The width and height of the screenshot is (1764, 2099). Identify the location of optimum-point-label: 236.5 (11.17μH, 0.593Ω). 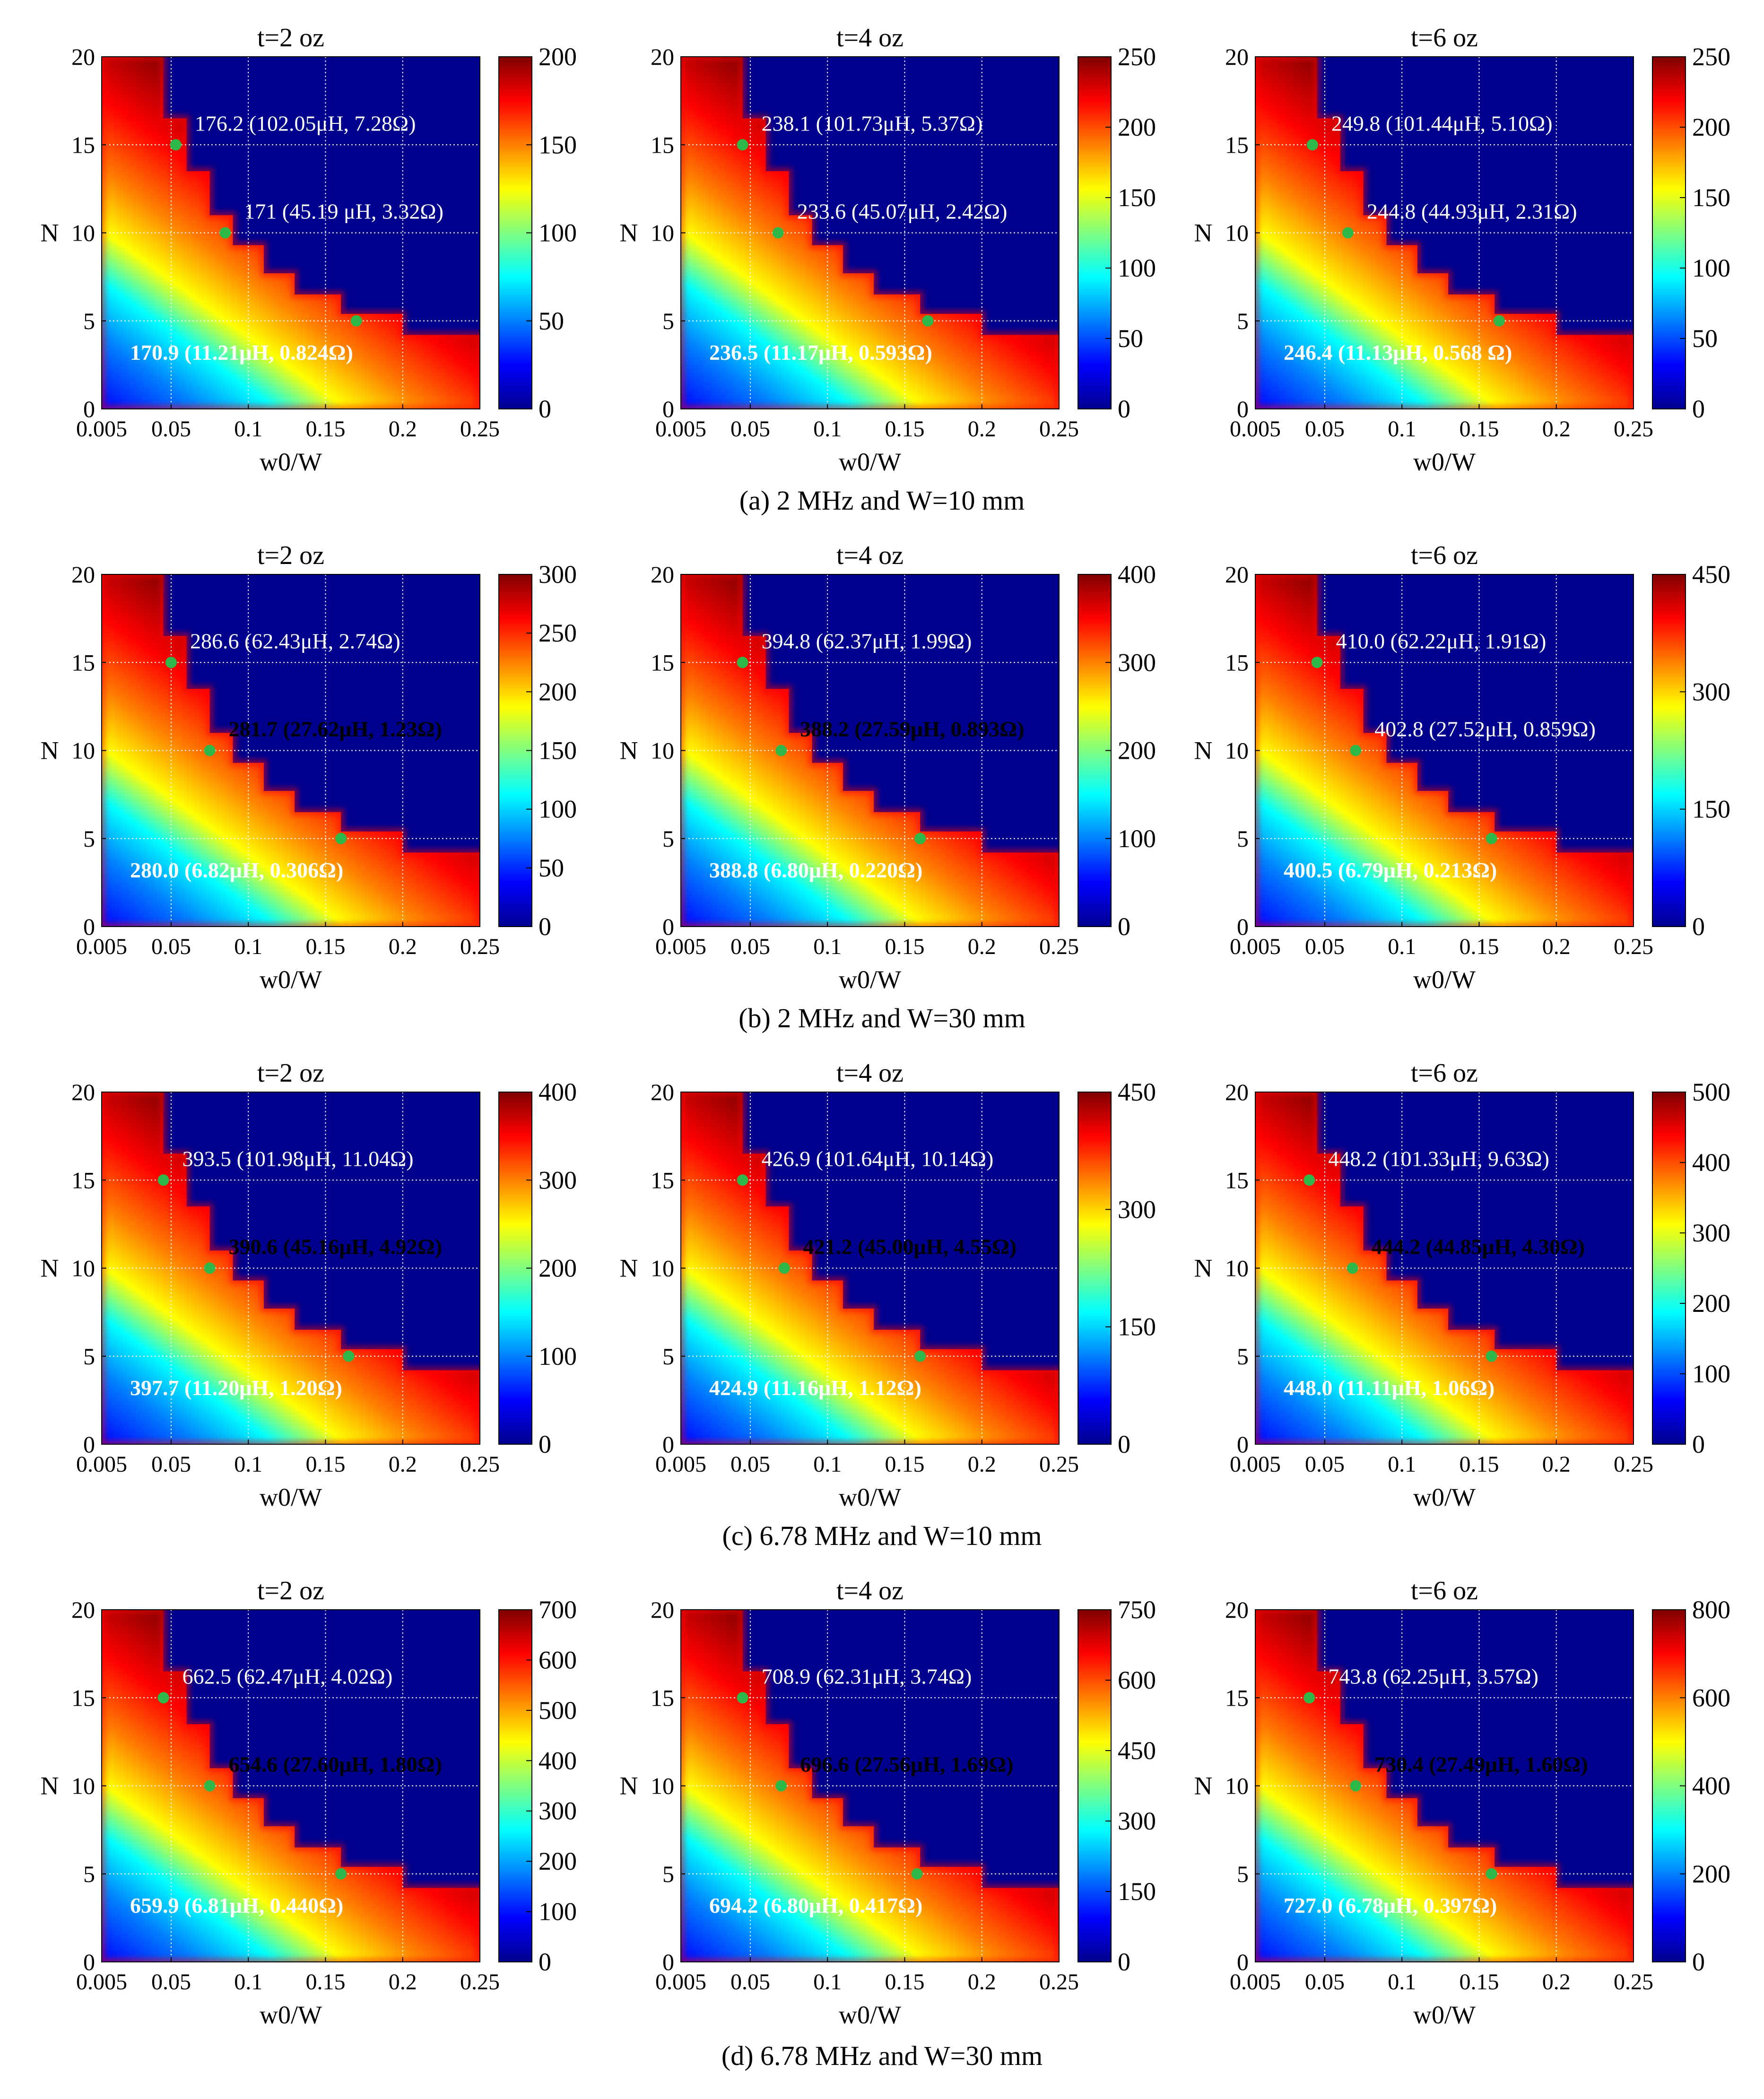
(820, 352).